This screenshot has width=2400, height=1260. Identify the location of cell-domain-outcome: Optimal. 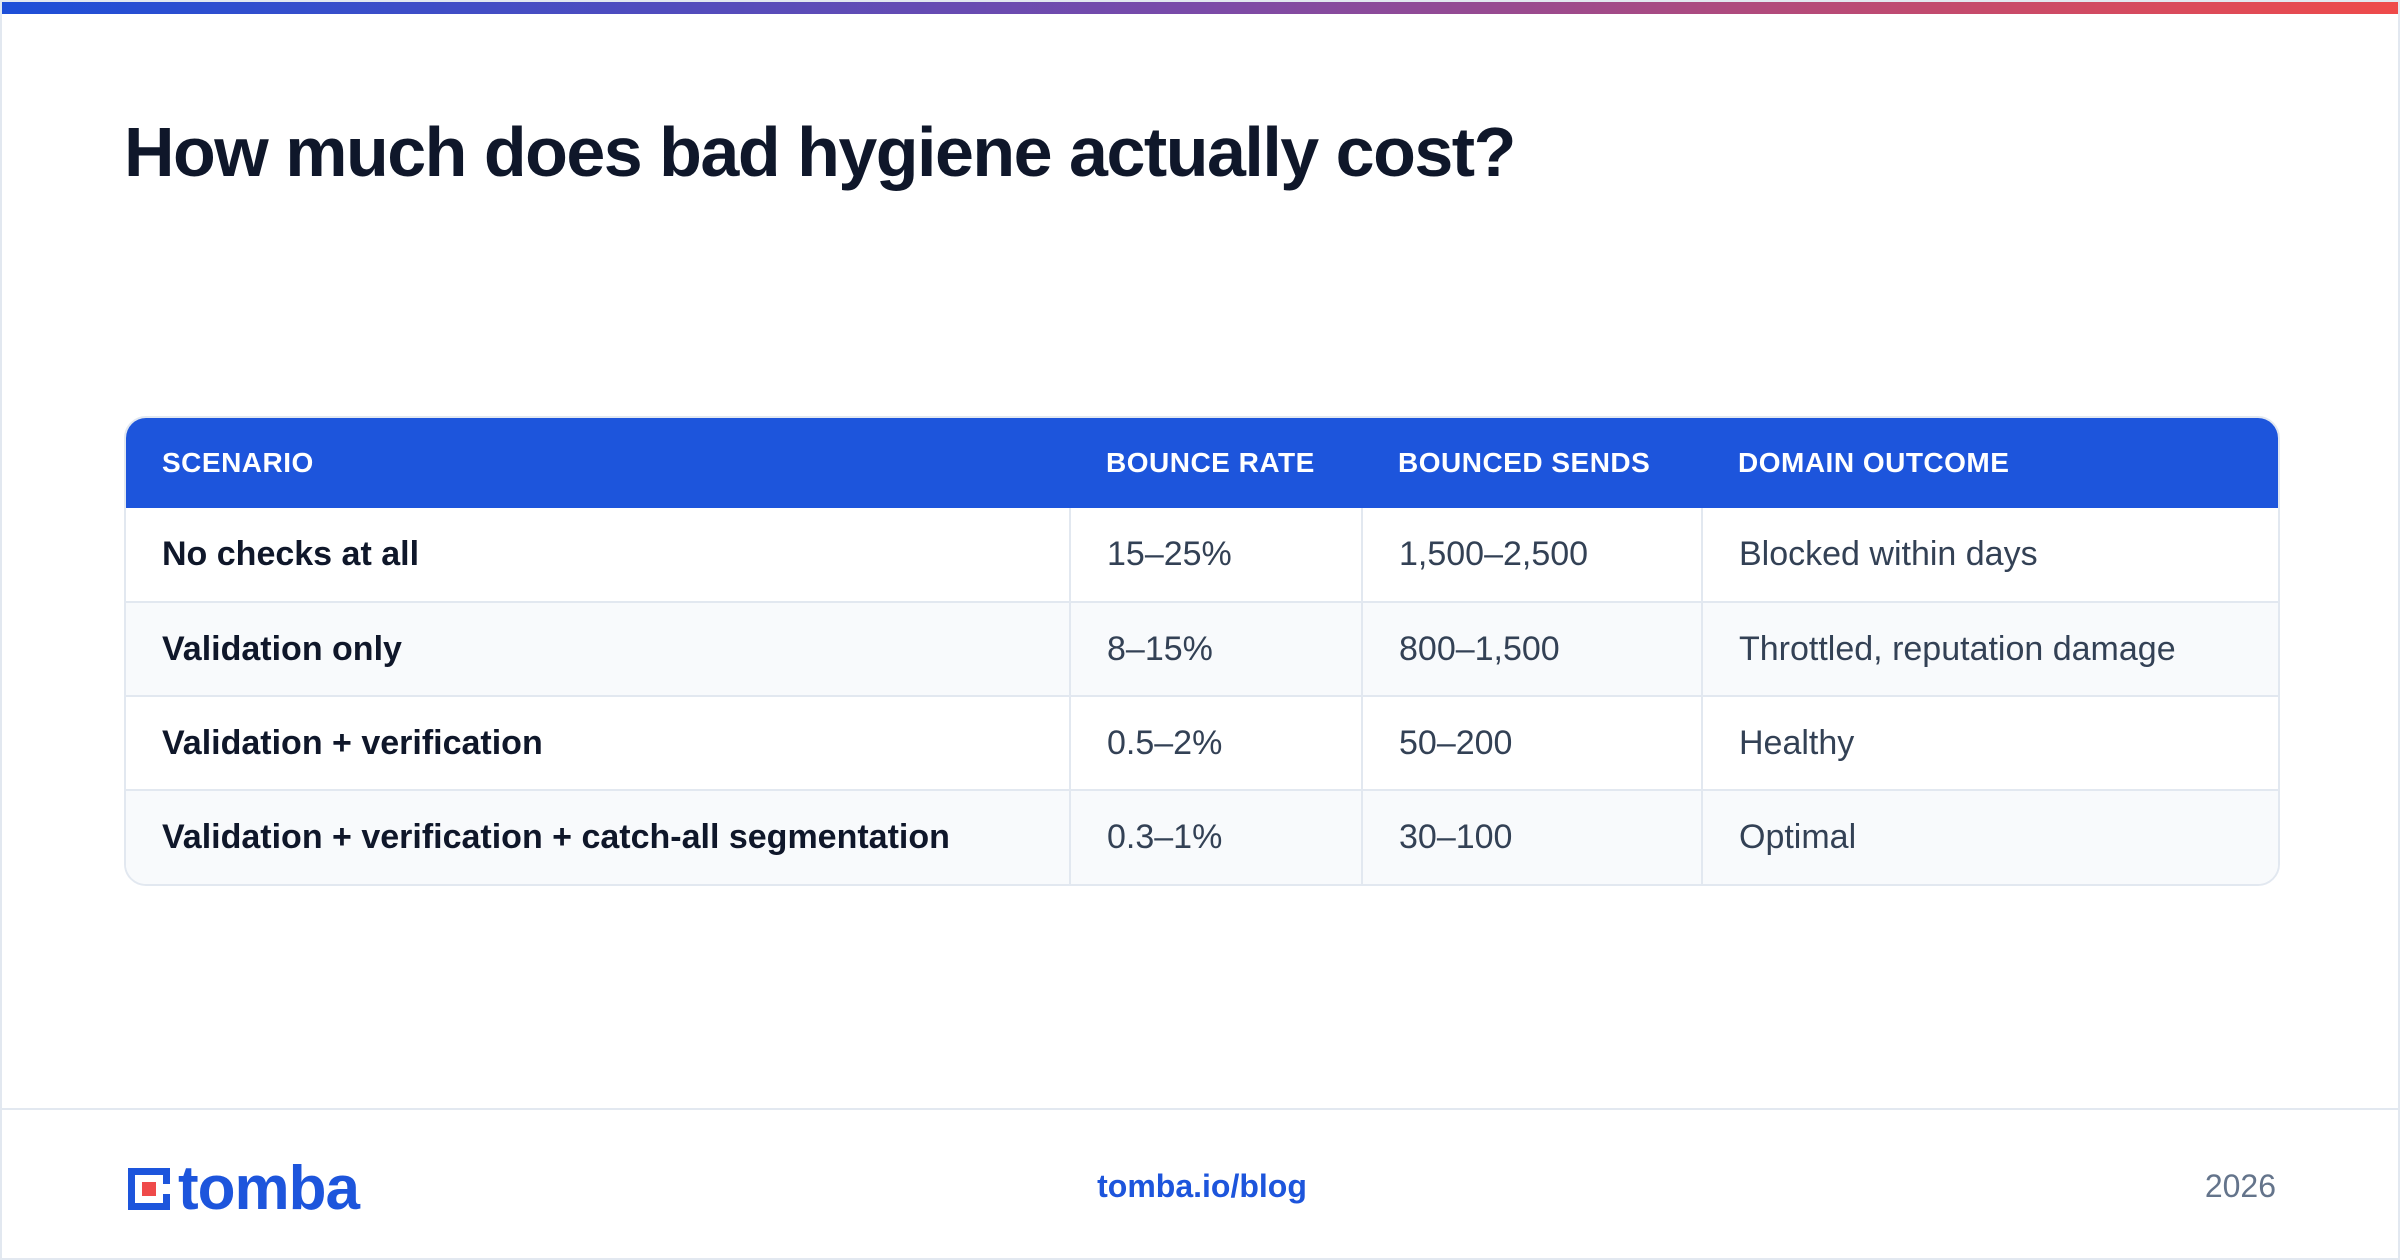
(1989, 836).